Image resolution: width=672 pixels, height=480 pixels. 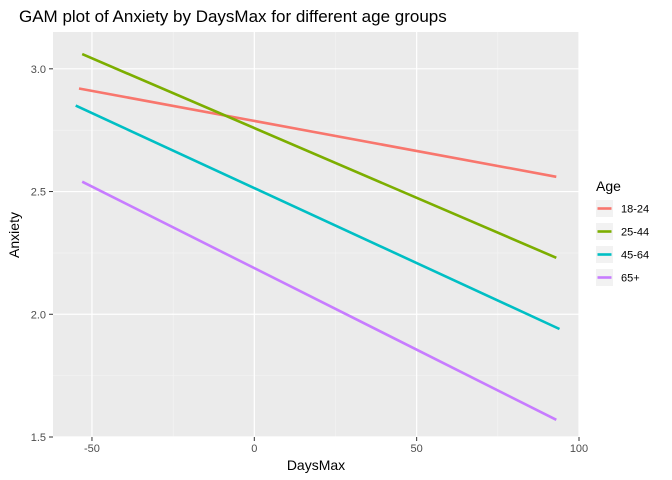 What do you see at coordinates (608, 186) in the screenshot?
I see `legend-title: Age` at bounding box center [608, 186].